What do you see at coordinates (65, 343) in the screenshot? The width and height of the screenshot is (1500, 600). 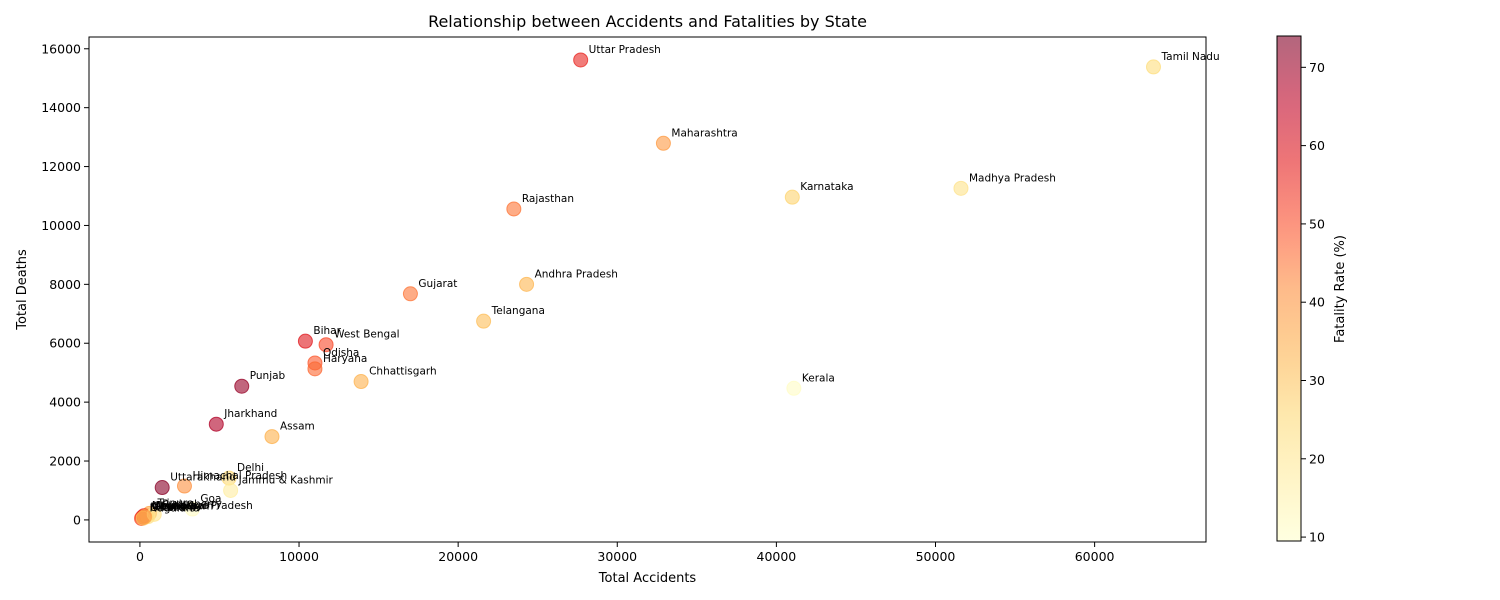 I see `y-tick-label: 6000` at bounding box center [65, 343].